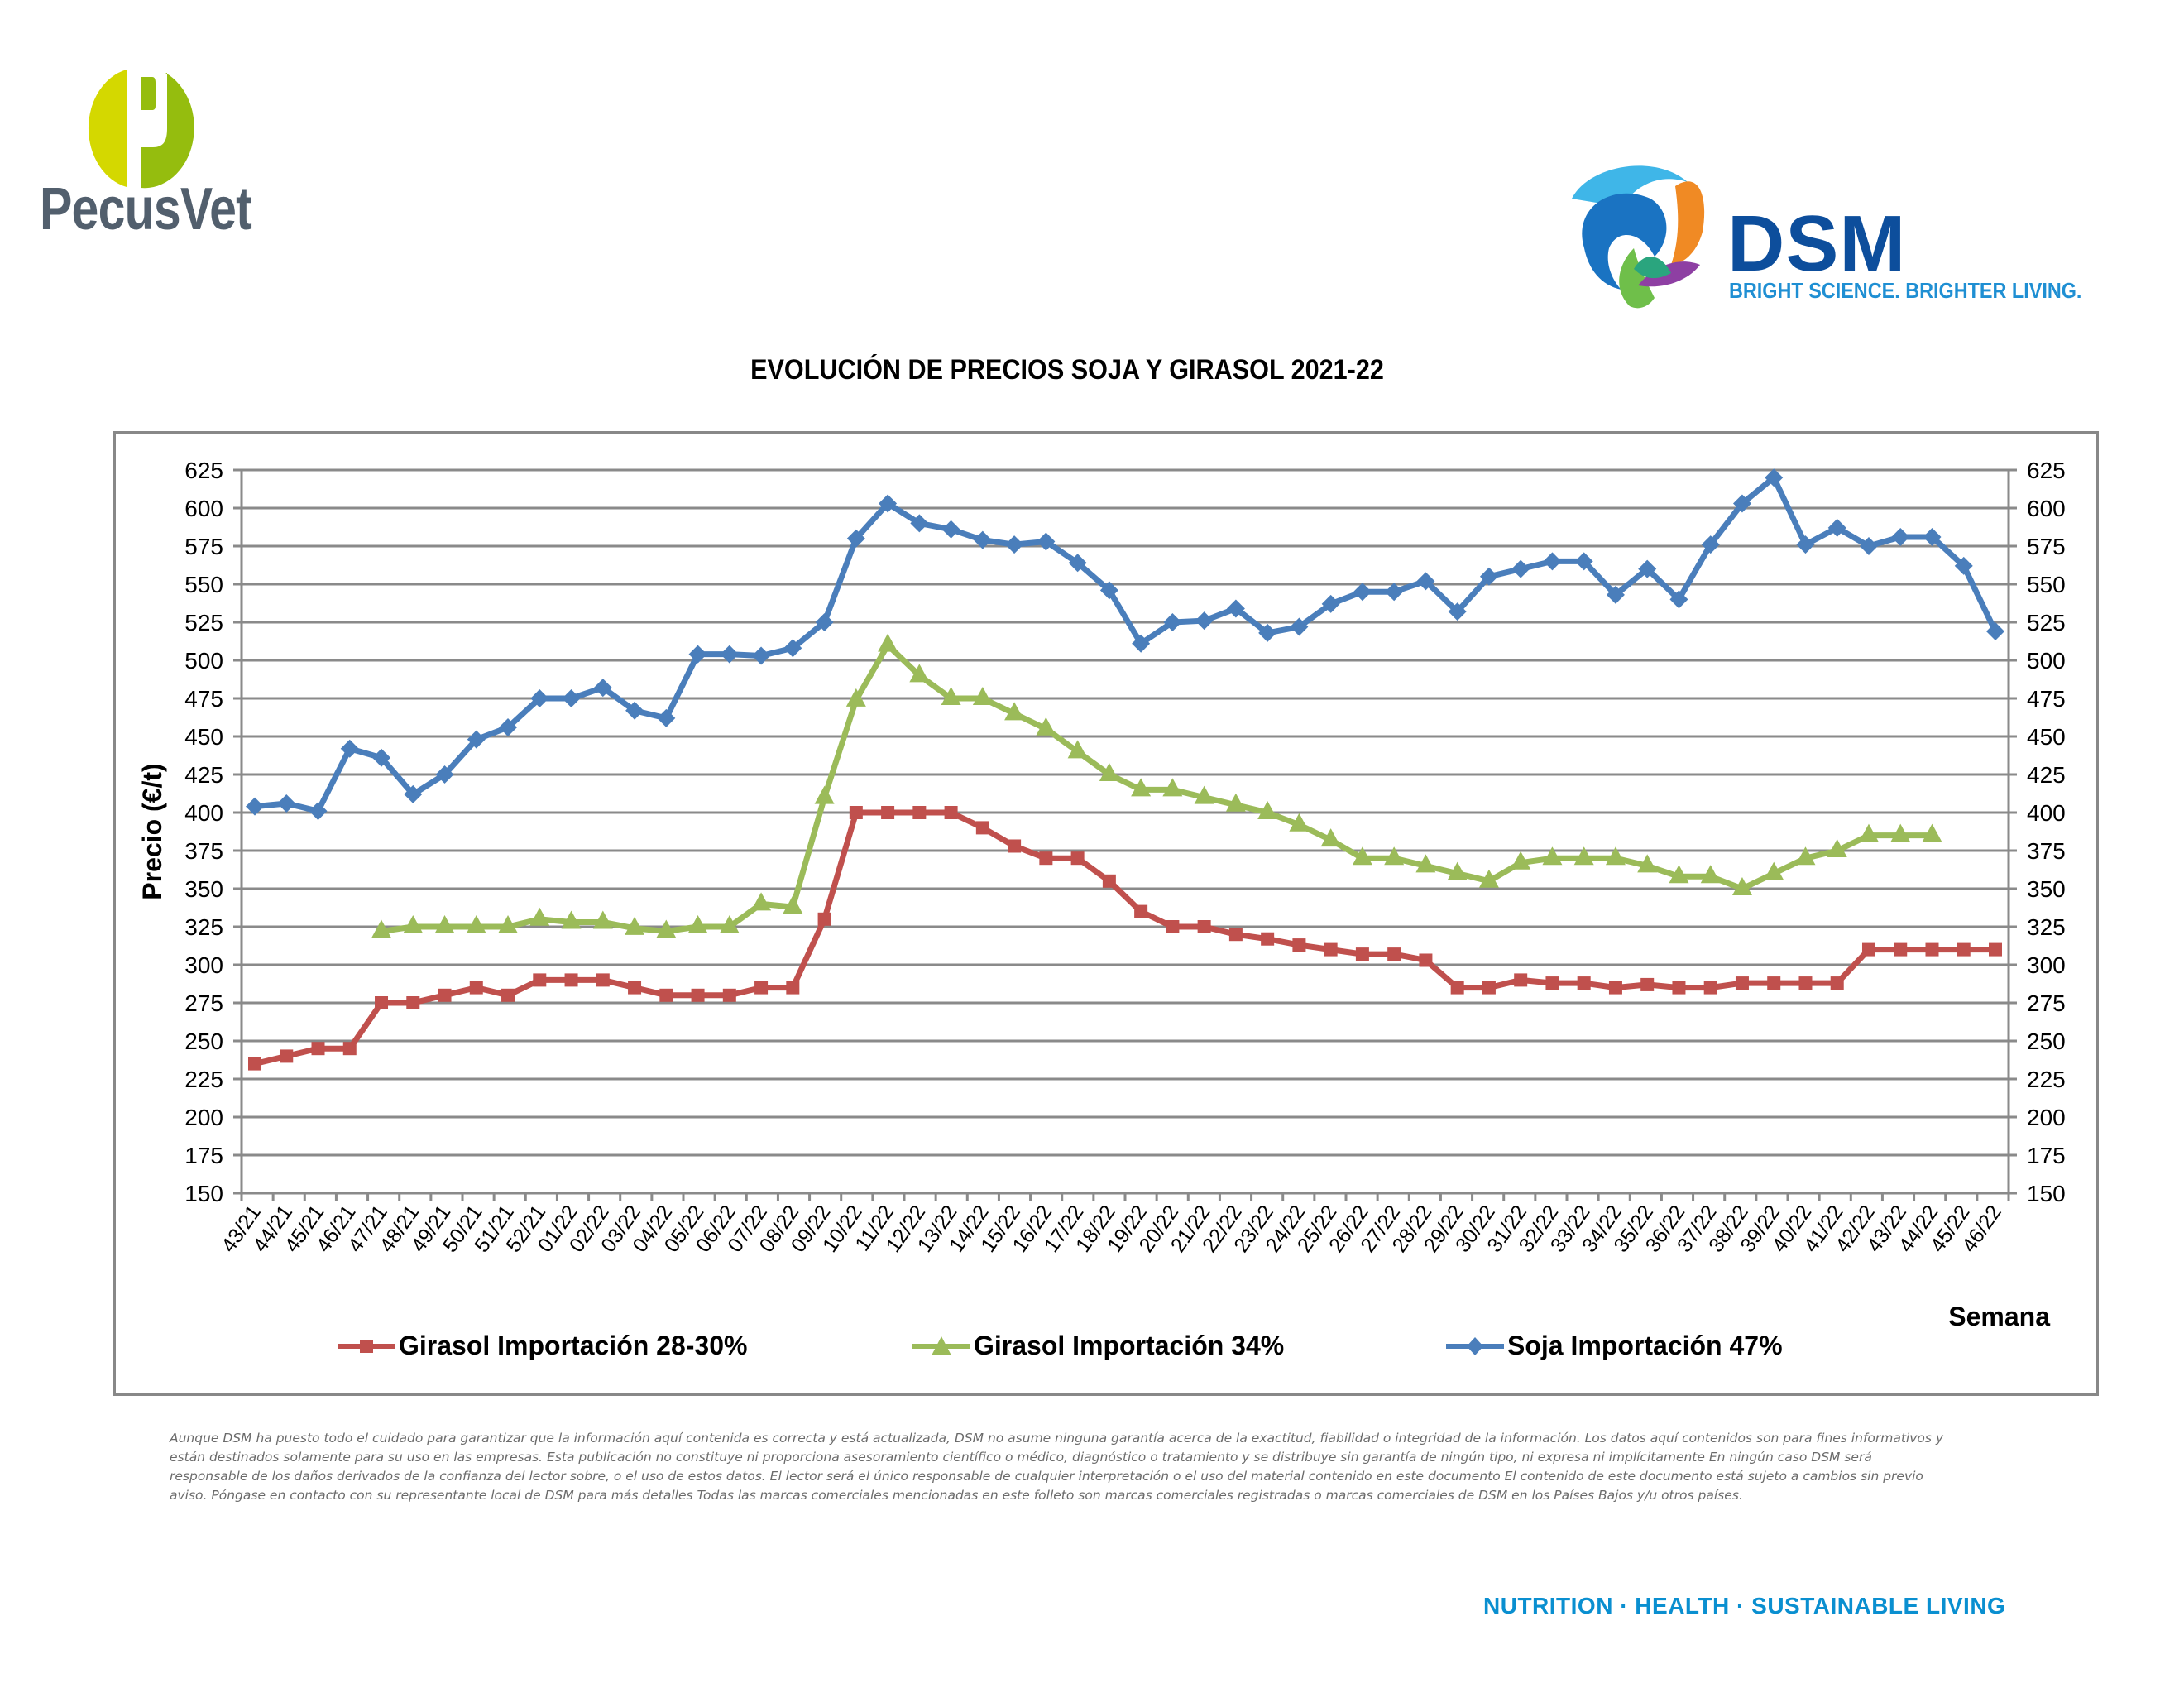  I want to click on y-tick-label: 175, so click(203, 1155).